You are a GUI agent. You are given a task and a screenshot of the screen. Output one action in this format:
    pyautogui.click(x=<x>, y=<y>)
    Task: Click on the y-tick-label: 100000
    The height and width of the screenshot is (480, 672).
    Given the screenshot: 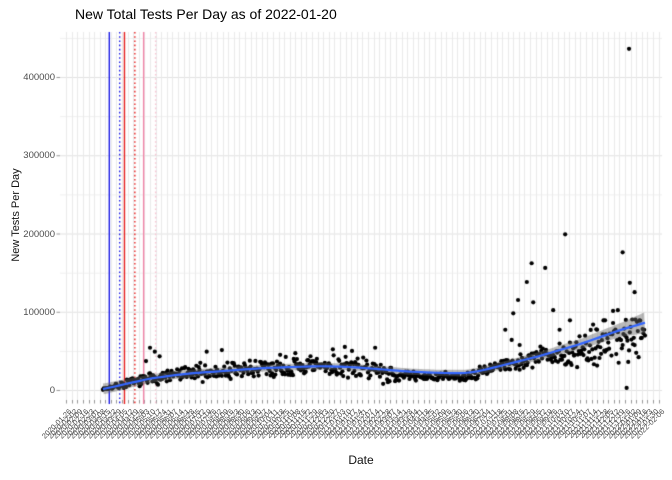 What is the action you would take?
    pyautogui.click(x=39, y=312)
    